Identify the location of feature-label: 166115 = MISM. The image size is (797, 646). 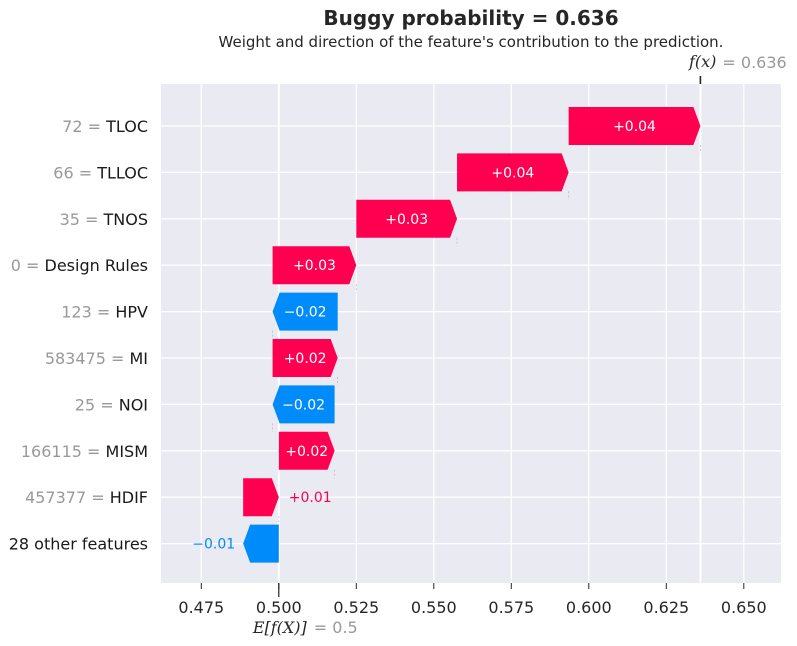
(84, 451).